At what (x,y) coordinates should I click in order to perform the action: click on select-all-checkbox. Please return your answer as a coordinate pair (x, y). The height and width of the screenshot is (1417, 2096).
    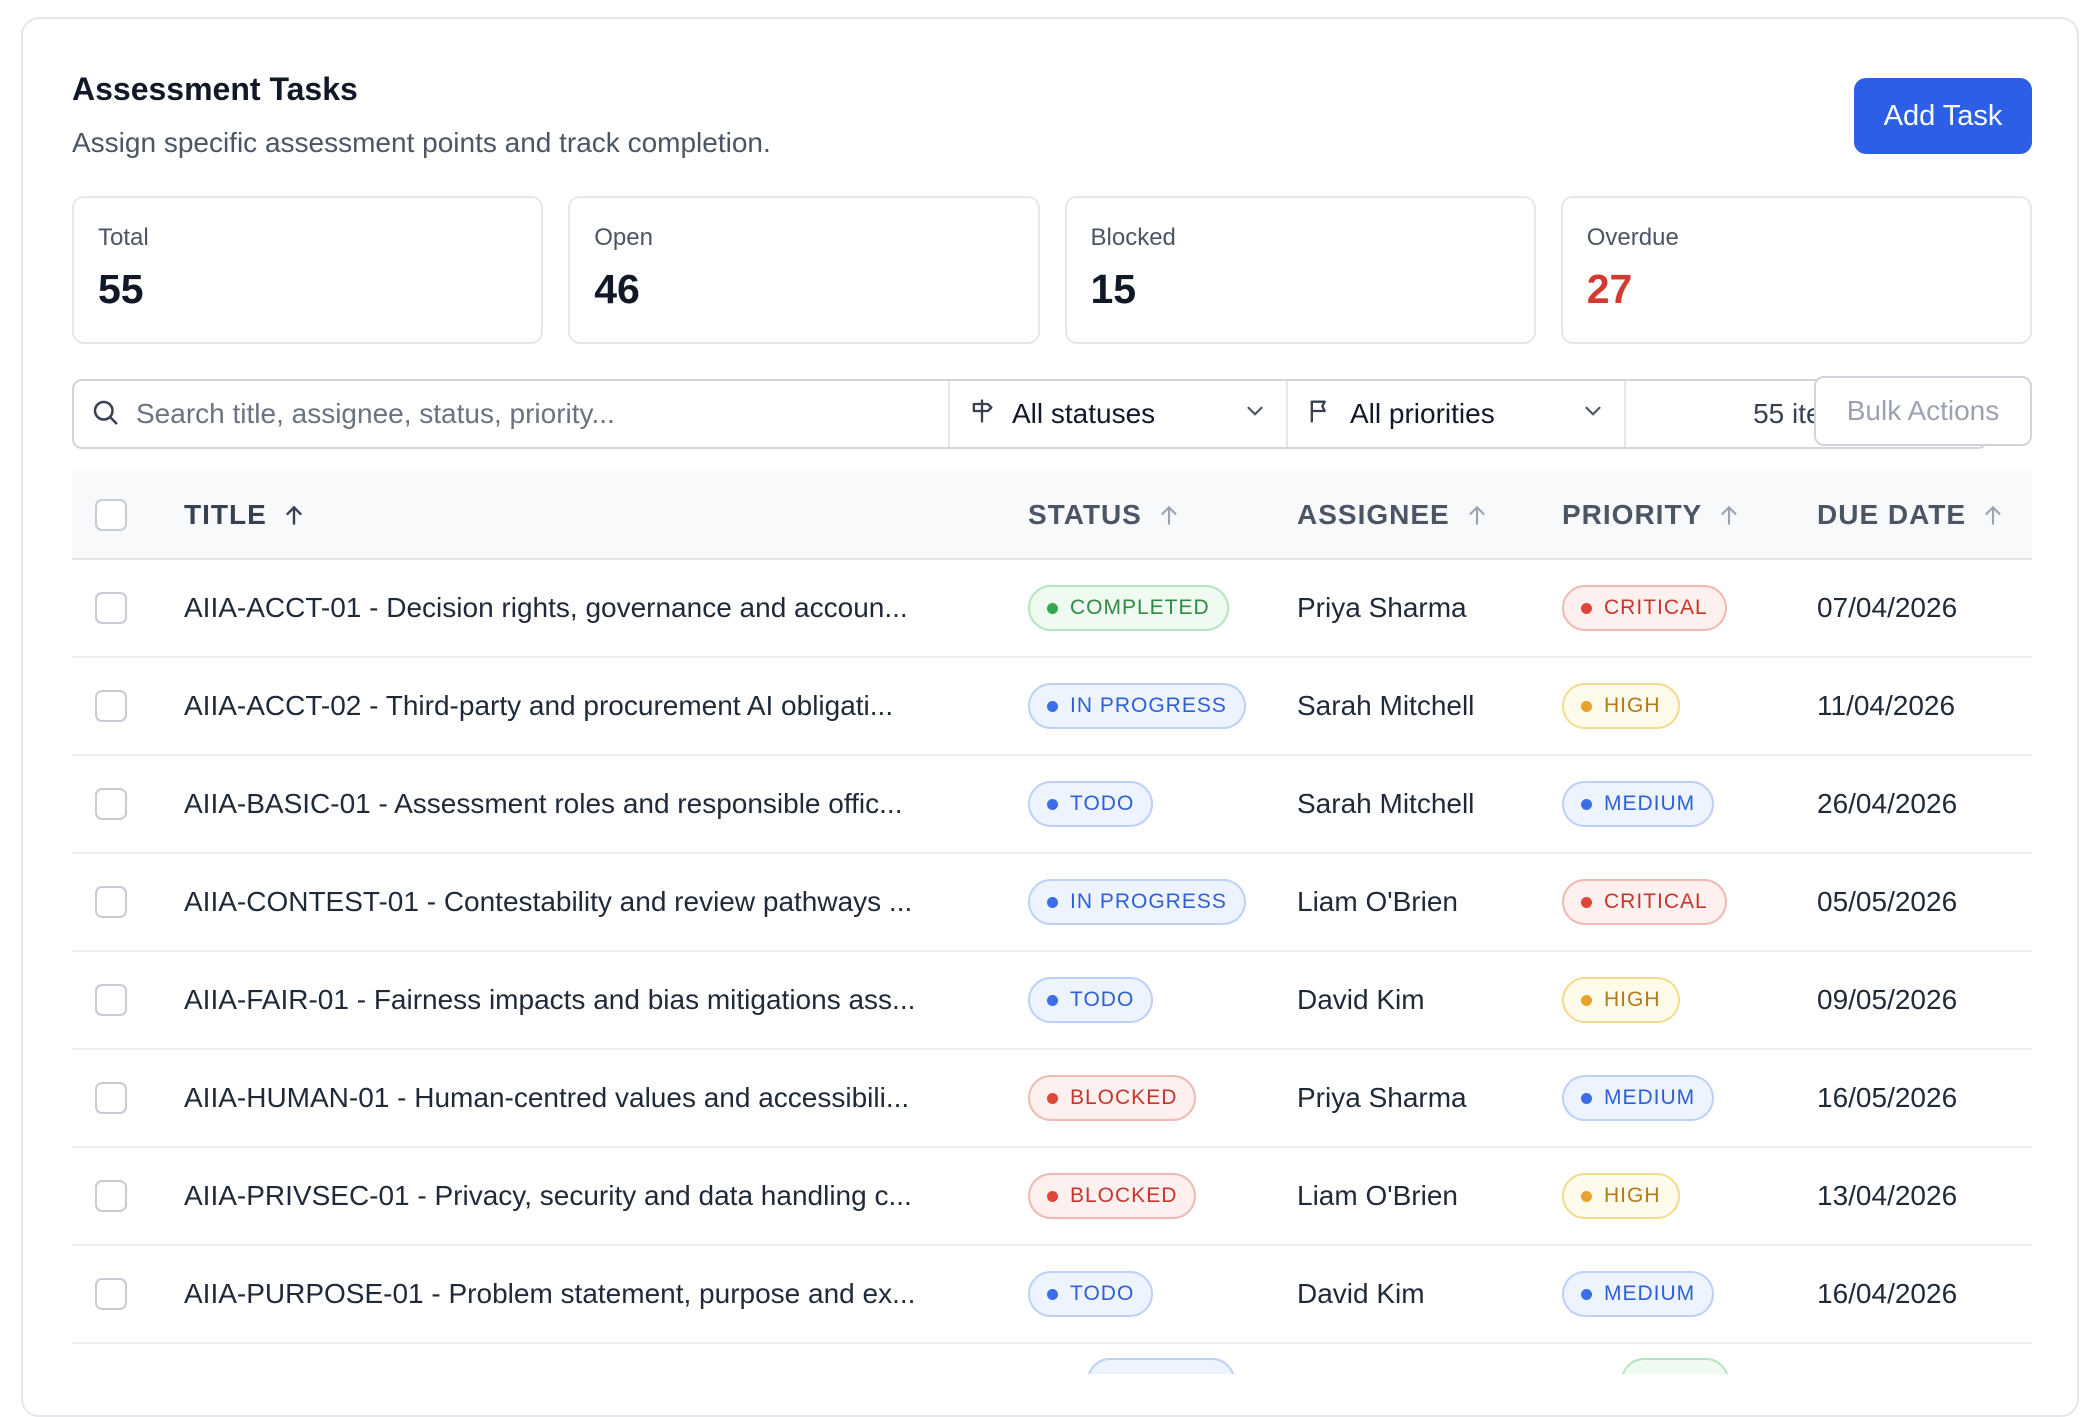
    Looking at the image, I should click on (111, 514).